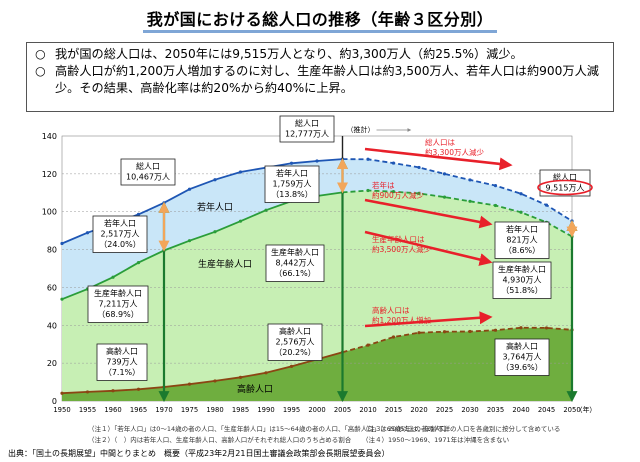 The height and width of the screenshot is (462, 640). I want to click on working-decrease-note: 生産年齢人口は, so click(398, 239).